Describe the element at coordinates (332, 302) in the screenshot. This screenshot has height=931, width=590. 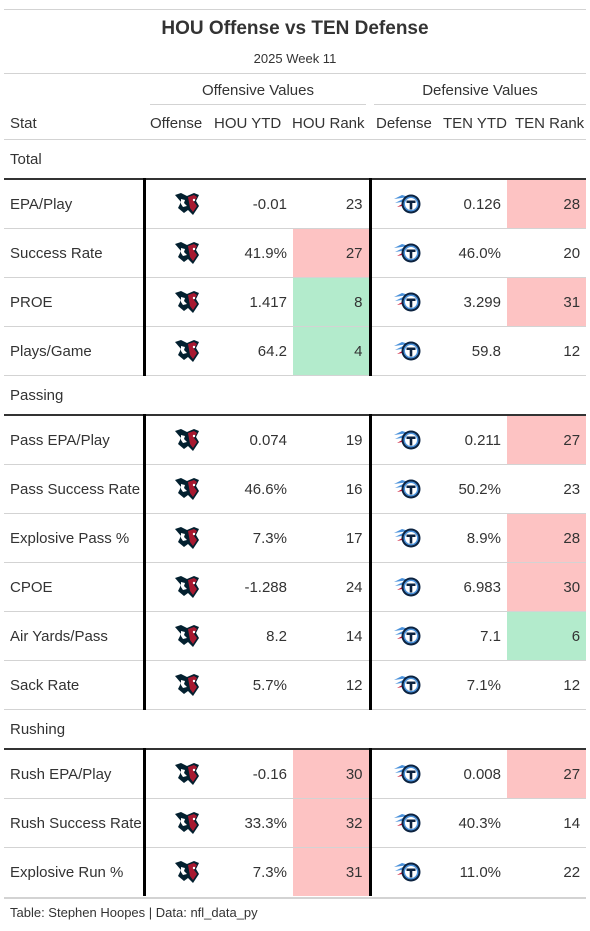
I see `hou-rank-cell: 8` at that location.